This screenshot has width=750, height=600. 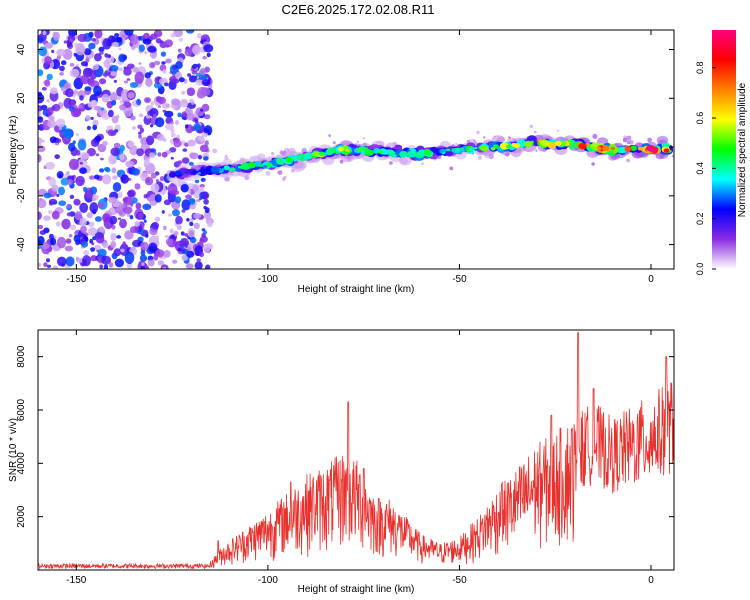 What do you see at coordinates (21, 195) in the screenshot?
I see `y-tick-label: -20` at bounding box center [21, 195].